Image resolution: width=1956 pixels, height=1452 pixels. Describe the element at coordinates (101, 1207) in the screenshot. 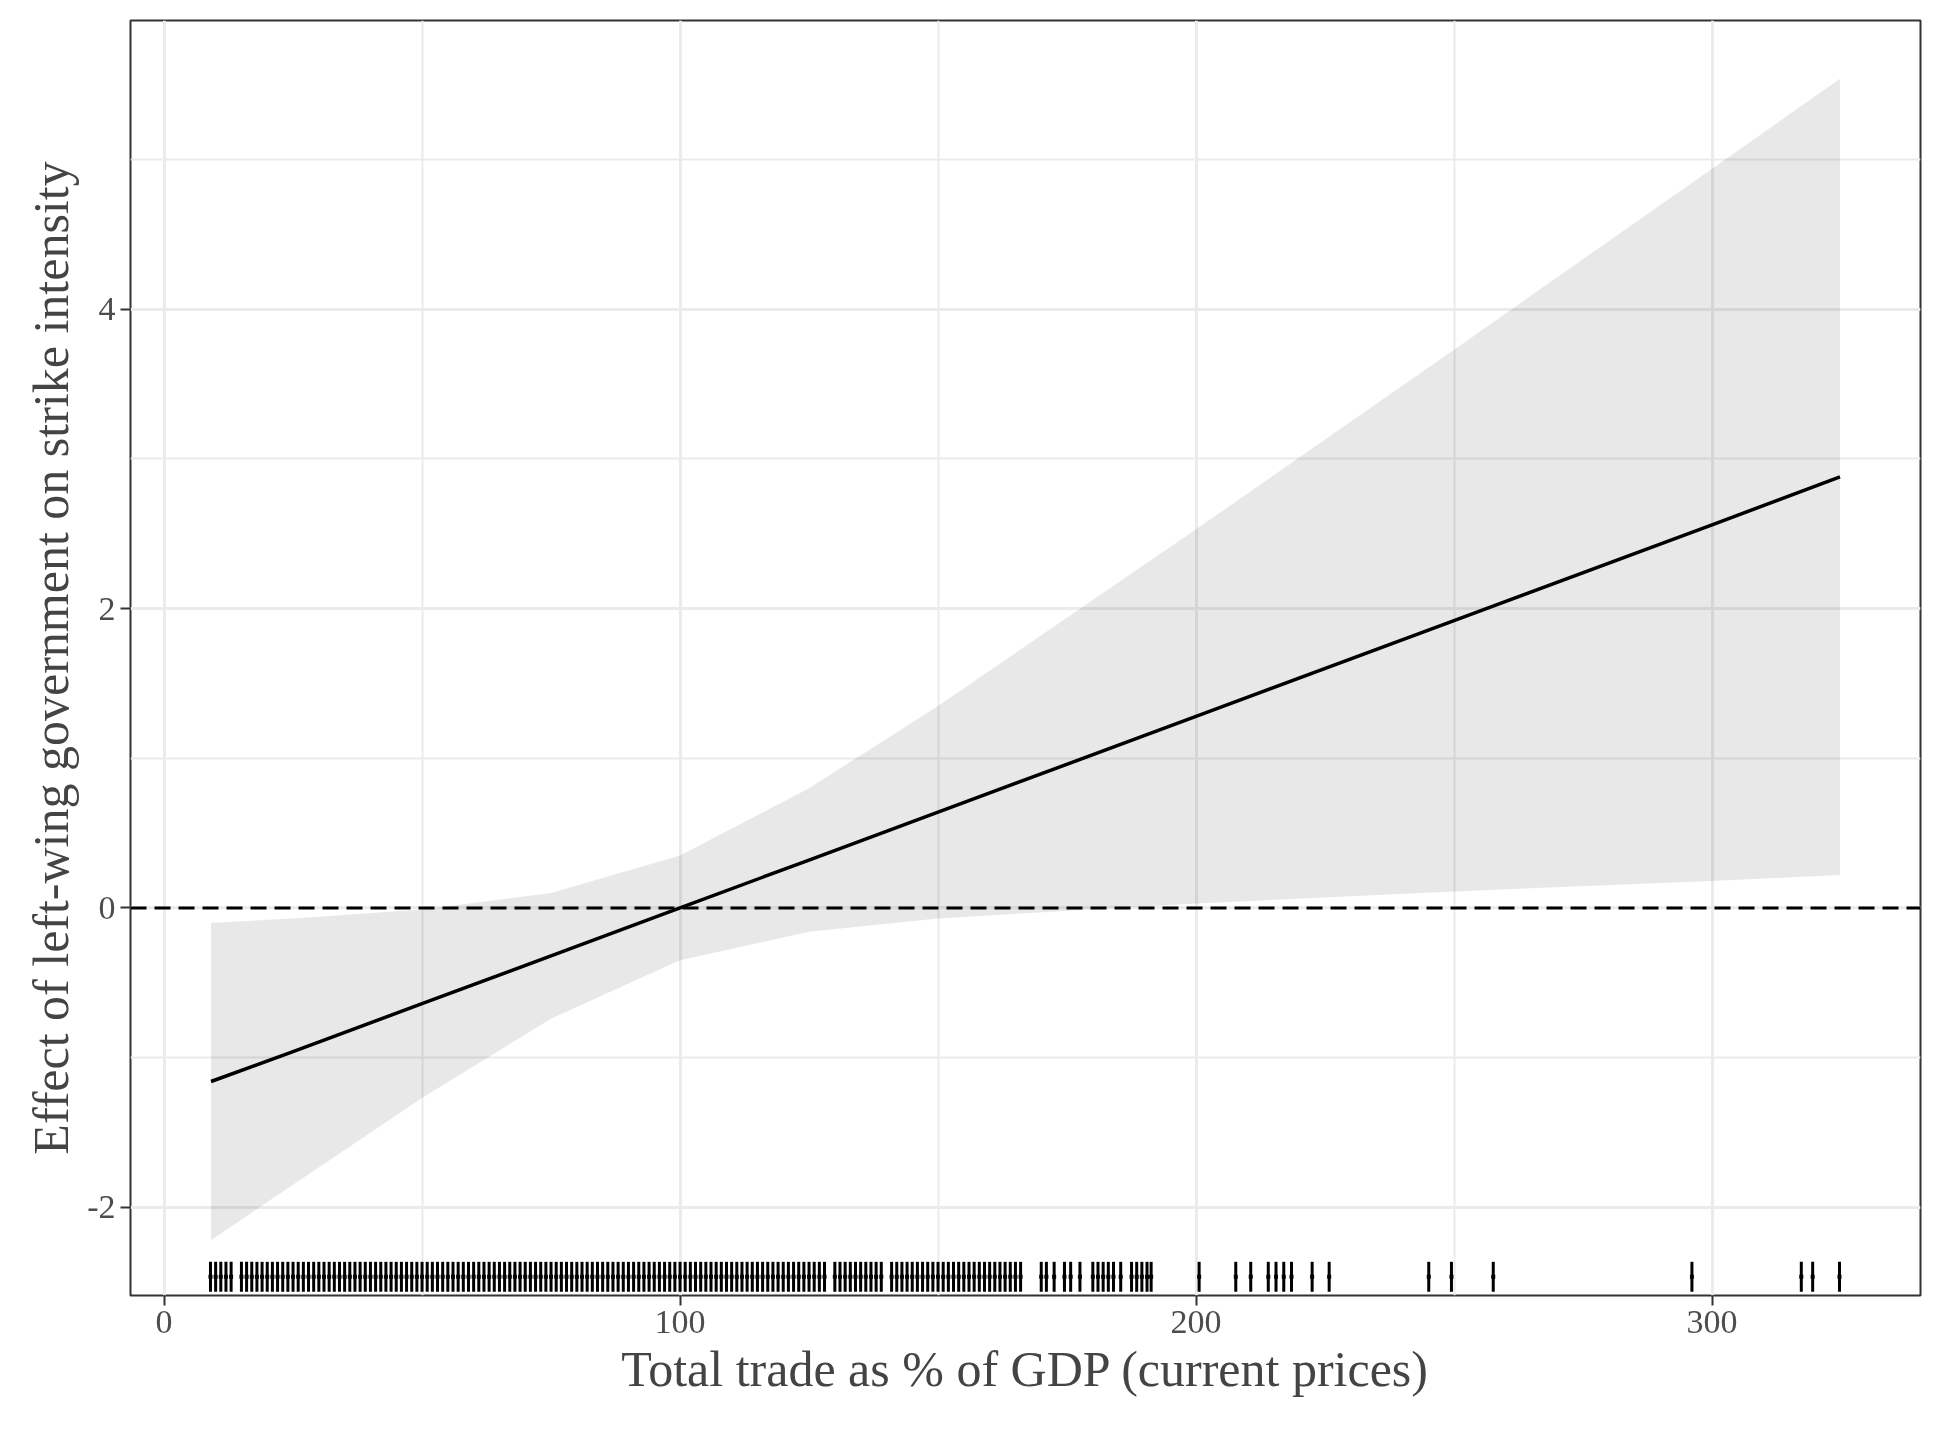

I see `y-tick-label: -2` at that location.